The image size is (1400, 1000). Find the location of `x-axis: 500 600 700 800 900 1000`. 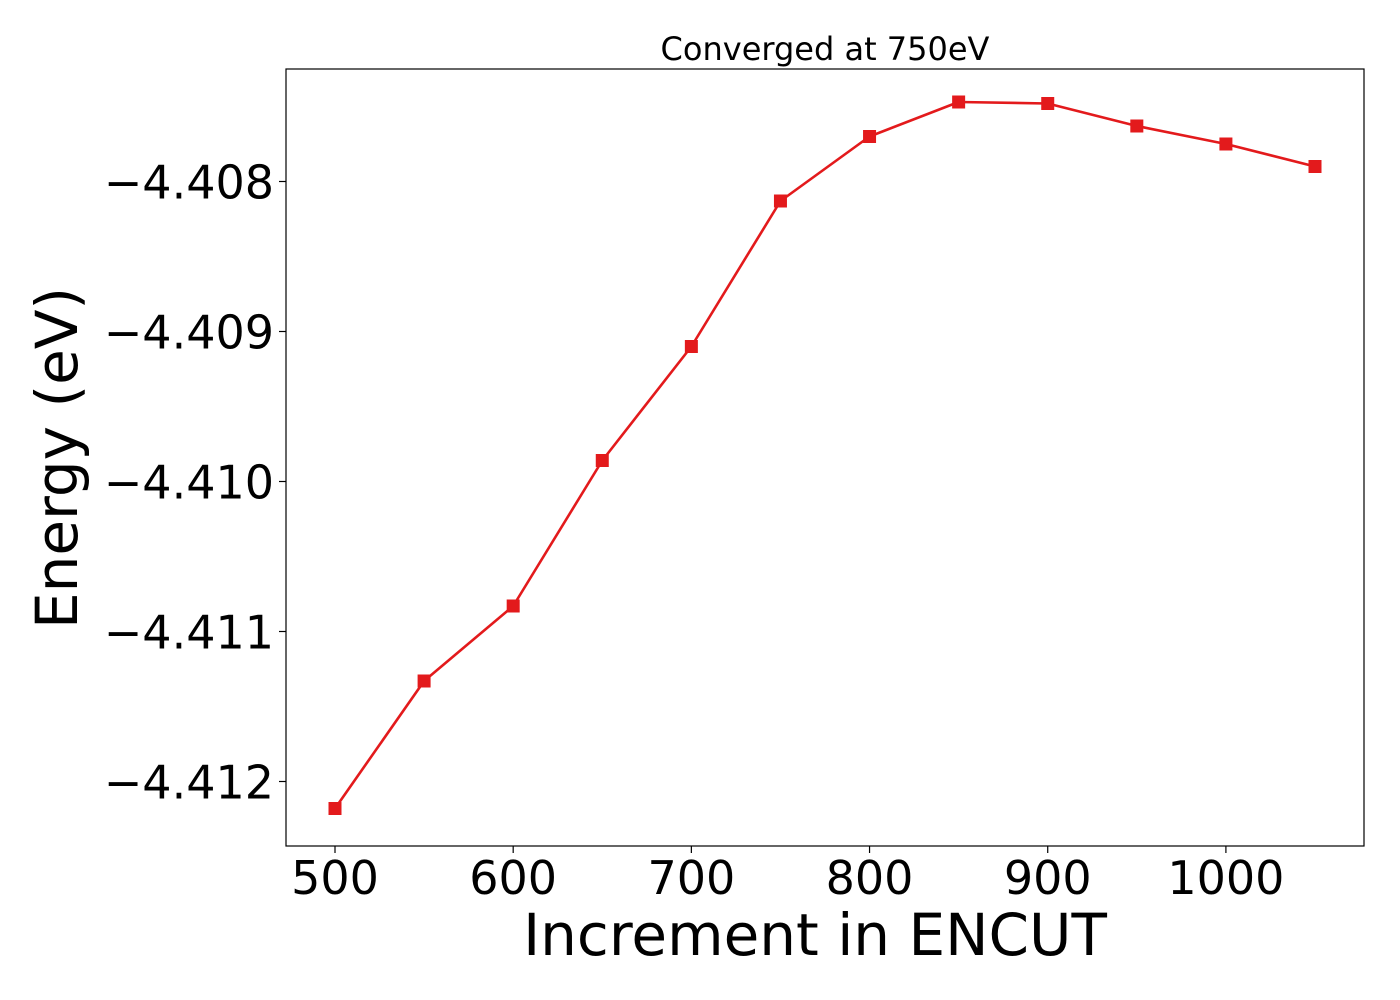

x-axis: 500 600 700 800 900 1000 is located at coordinates (787, 875).